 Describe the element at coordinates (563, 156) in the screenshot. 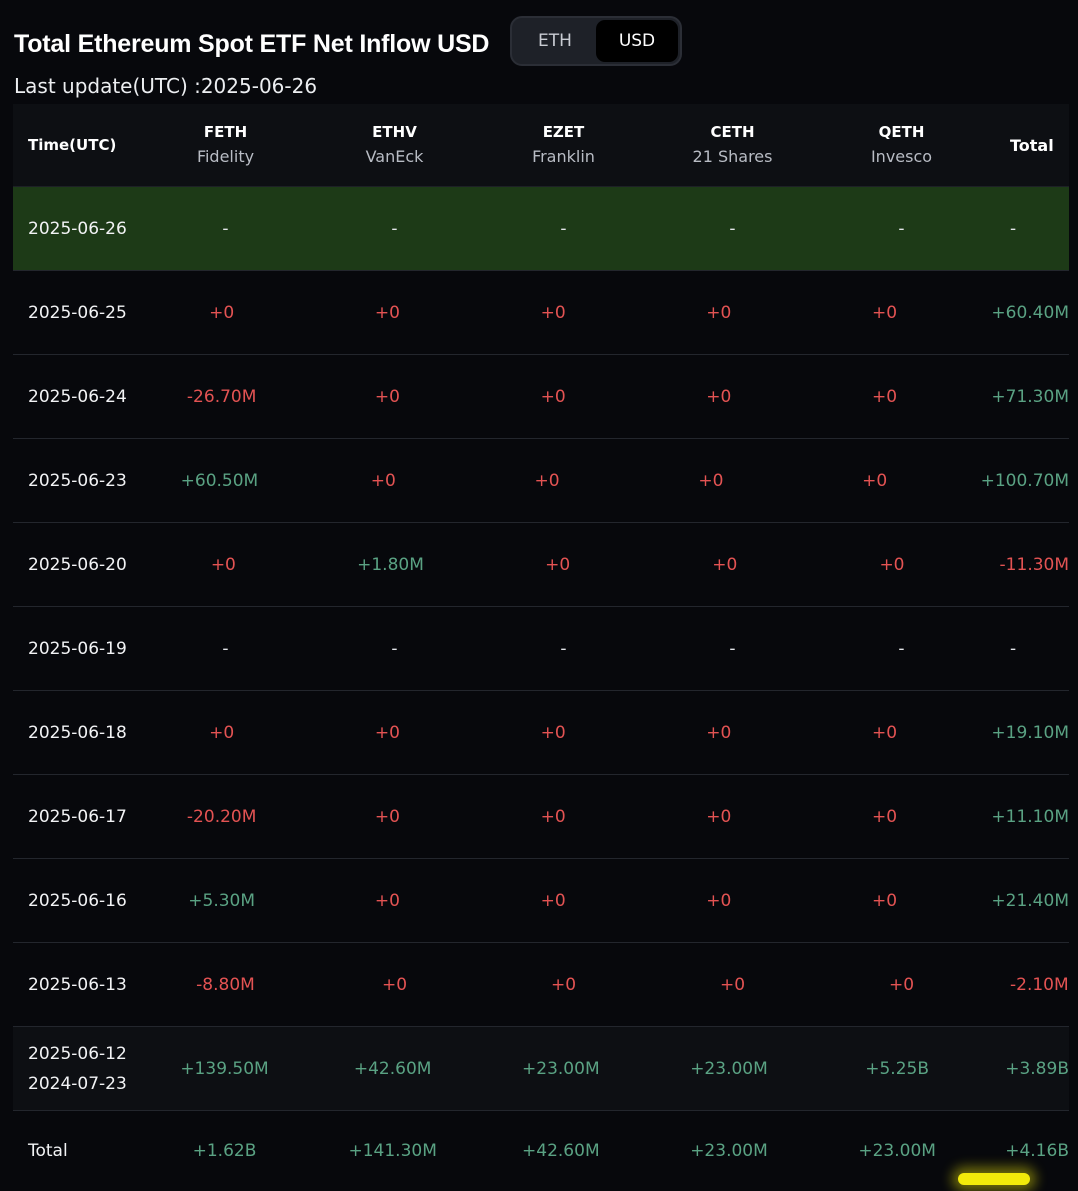

I see `fund-issuer: Franklin` at that location.